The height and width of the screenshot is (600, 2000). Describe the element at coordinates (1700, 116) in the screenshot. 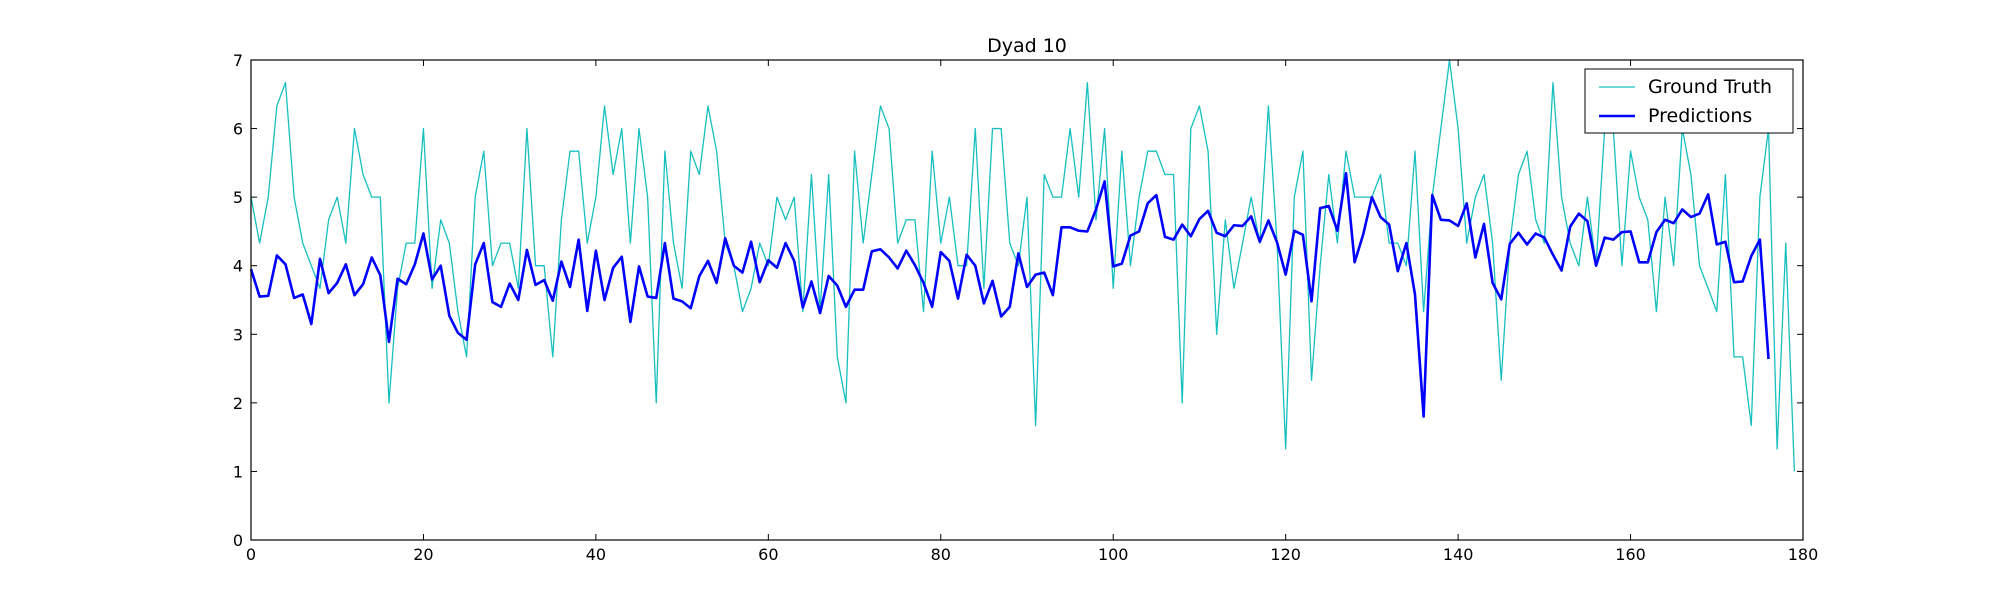

I see `legend-label-predictions: Predictions` at that location.